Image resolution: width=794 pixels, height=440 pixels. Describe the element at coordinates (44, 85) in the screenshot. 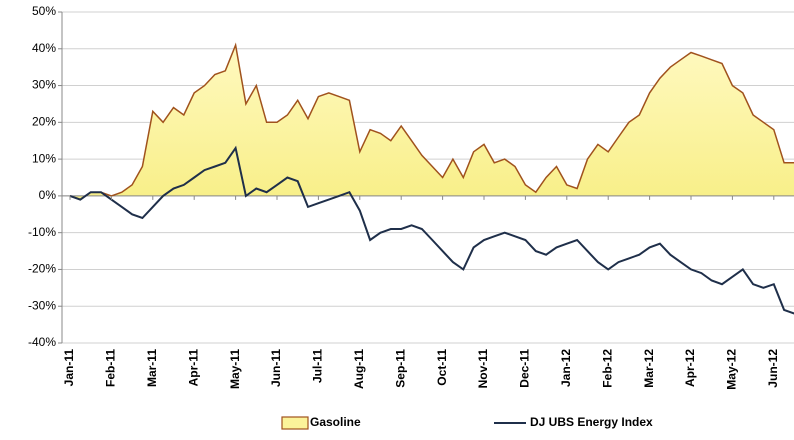

I see `y-tick-label: 30%` at that location.